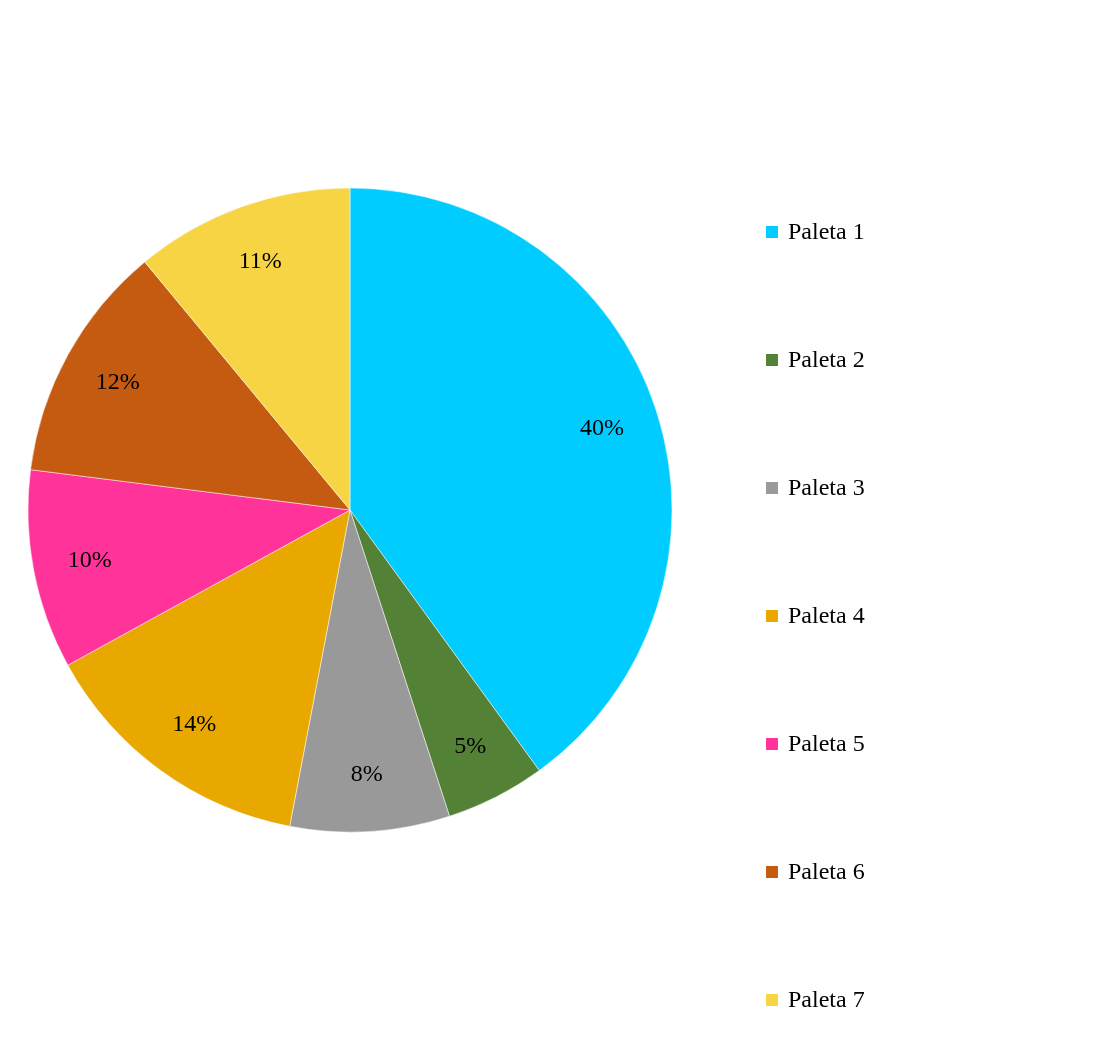 The image size is (1110, 1054). I want to click on data-label: 8%, so click(366, 773).